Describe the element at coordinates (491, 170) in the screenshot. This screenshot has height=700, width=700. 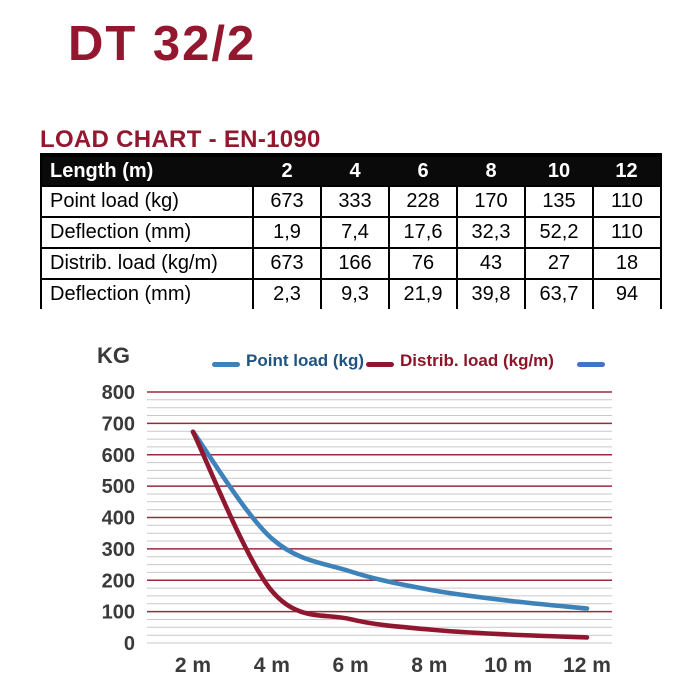
I see `header-length-cell: 8` at that location.